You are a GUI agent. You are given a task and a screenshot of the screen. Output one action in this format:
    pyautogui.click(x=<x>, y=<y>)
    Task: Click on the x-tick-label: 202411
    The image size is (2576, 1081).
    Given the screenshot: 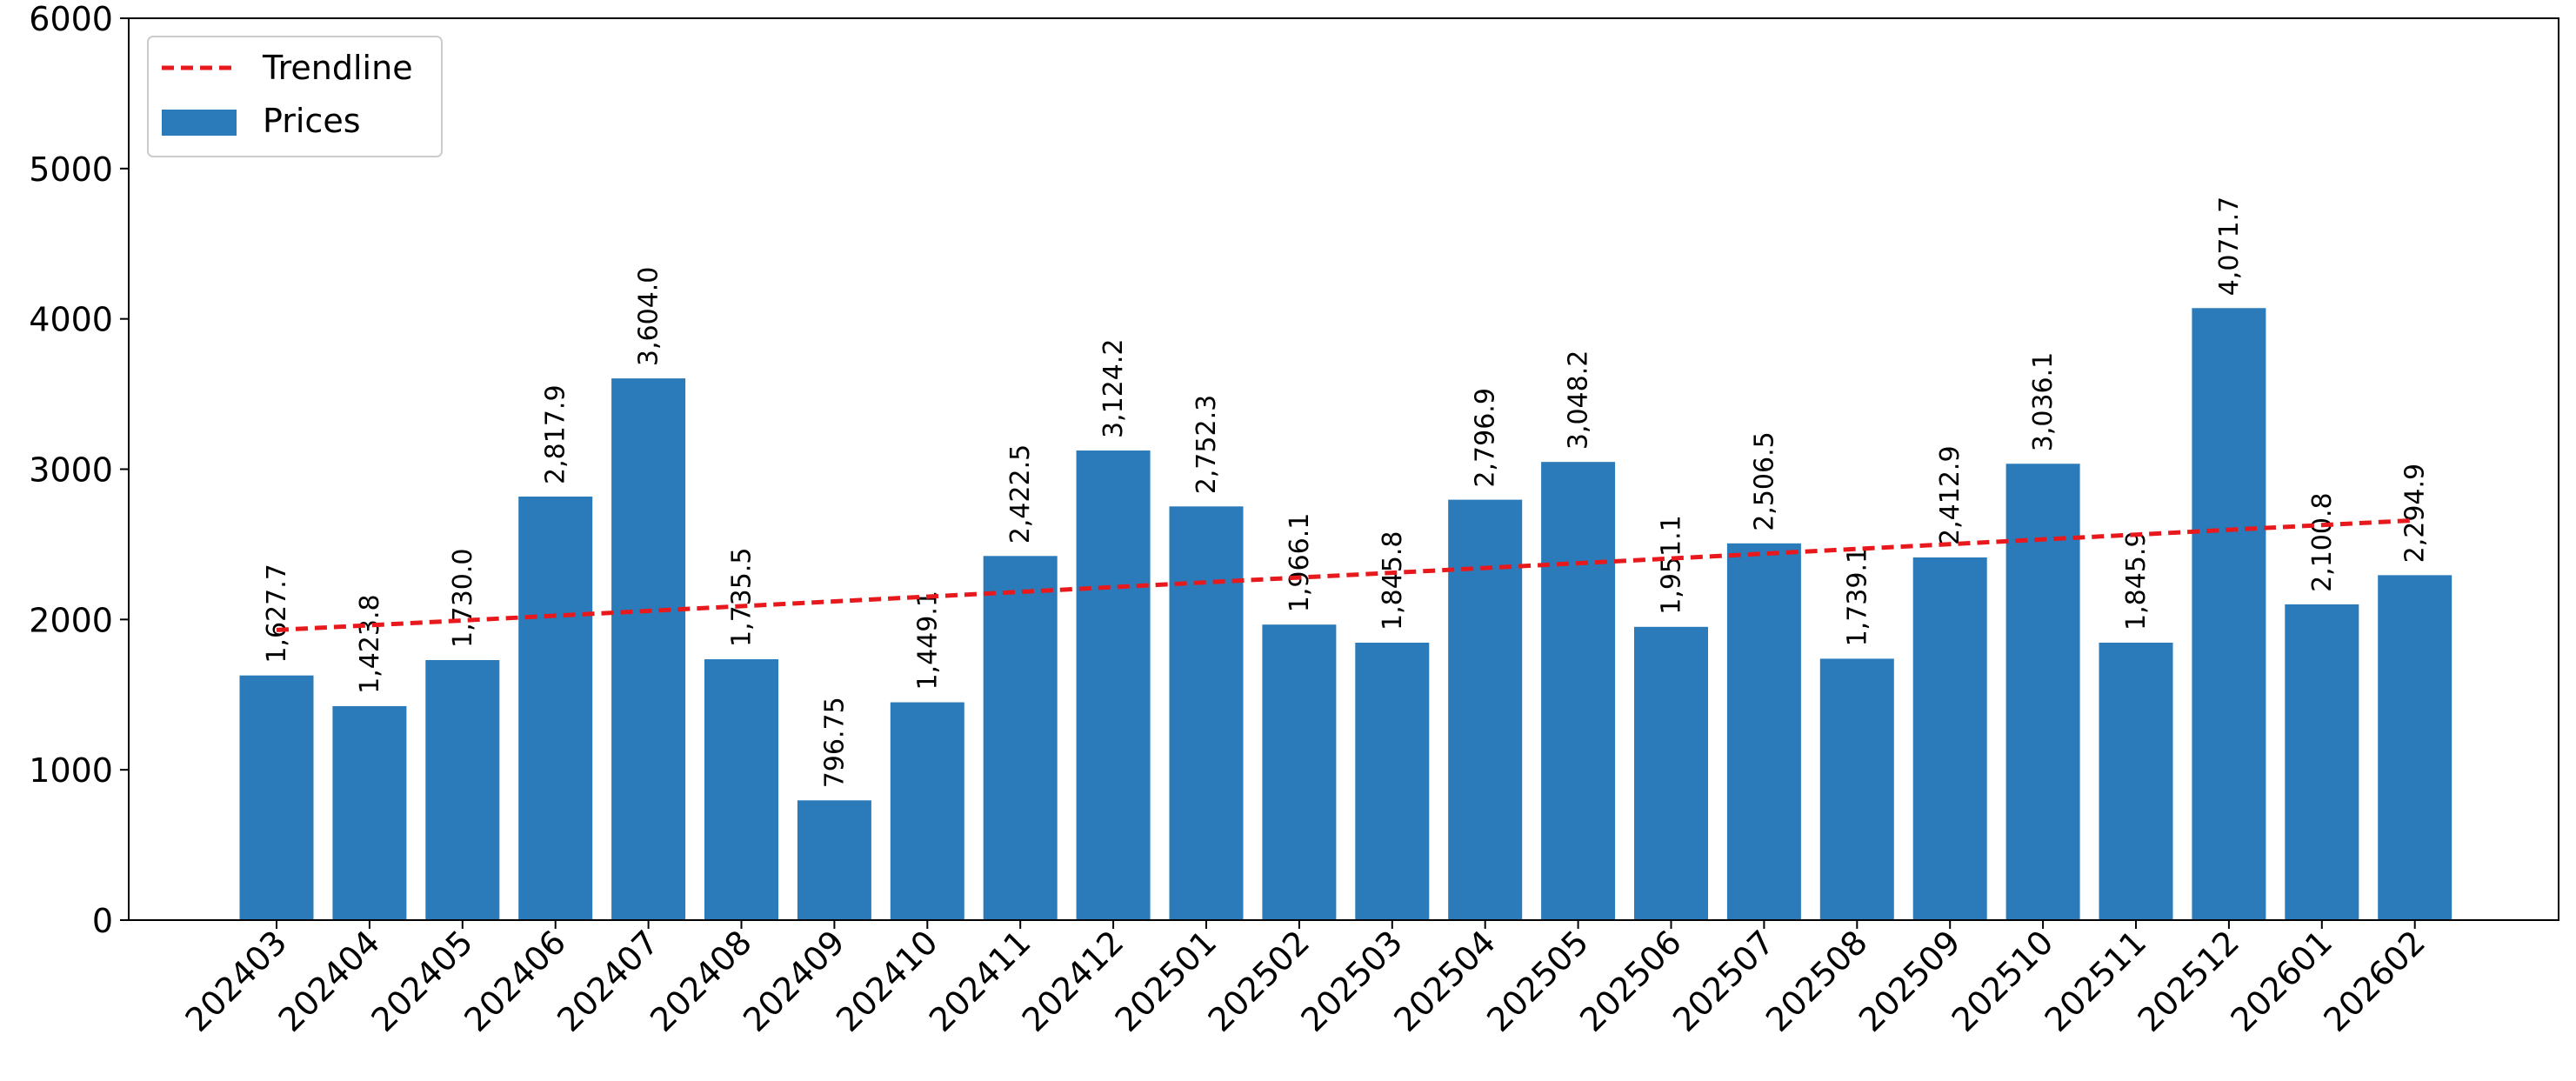 What is the action you would take?
    pyautogui.click(x=980, y=981)
    